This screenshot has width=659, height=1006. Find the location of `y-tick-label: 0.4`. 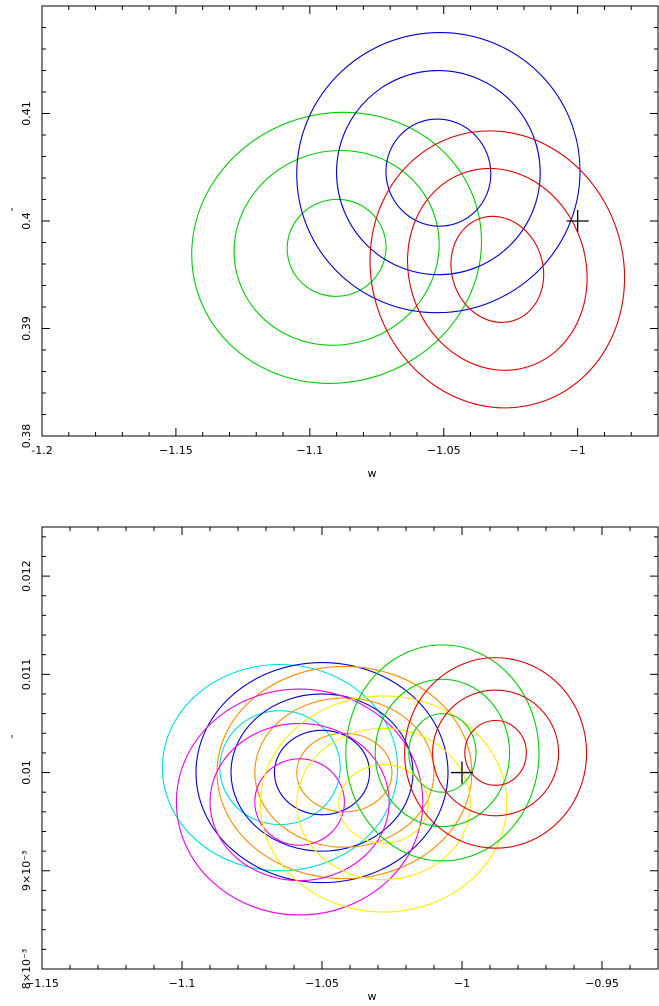

y-tick-label: 0.4 is located at coordinates (26, 221).